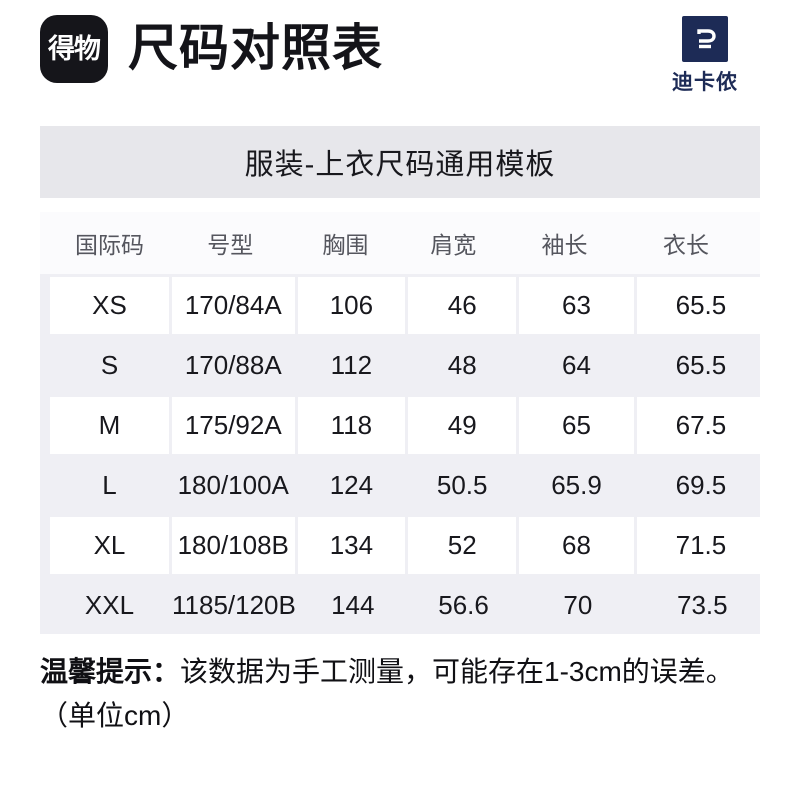 This screenshot has width=800, height=800. Describe the element at coordinates (576, 305) in the screenshot. I see `cell-sleeve: 63` at that location.